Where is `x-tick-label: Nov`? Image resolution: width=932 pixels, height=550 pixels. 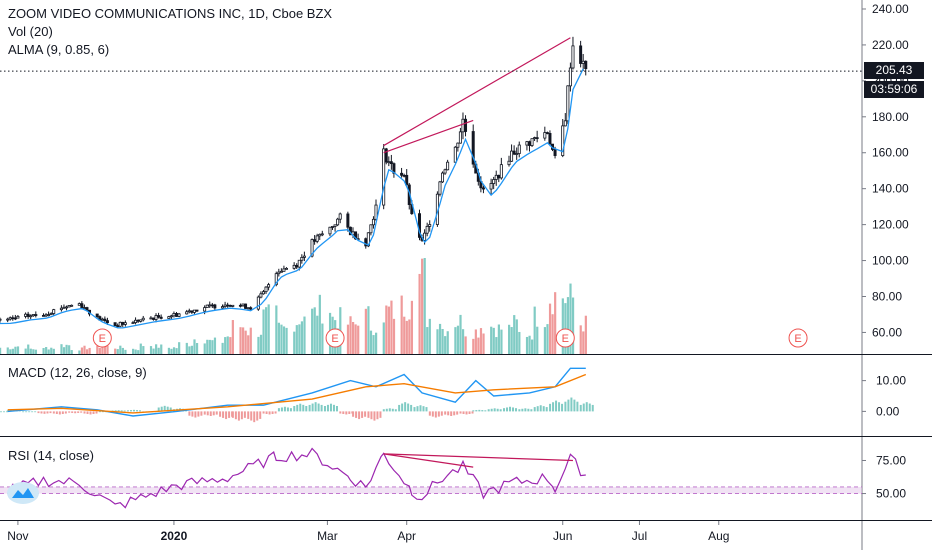
x-tick-label: Nov is located at coordinates (17, 536).